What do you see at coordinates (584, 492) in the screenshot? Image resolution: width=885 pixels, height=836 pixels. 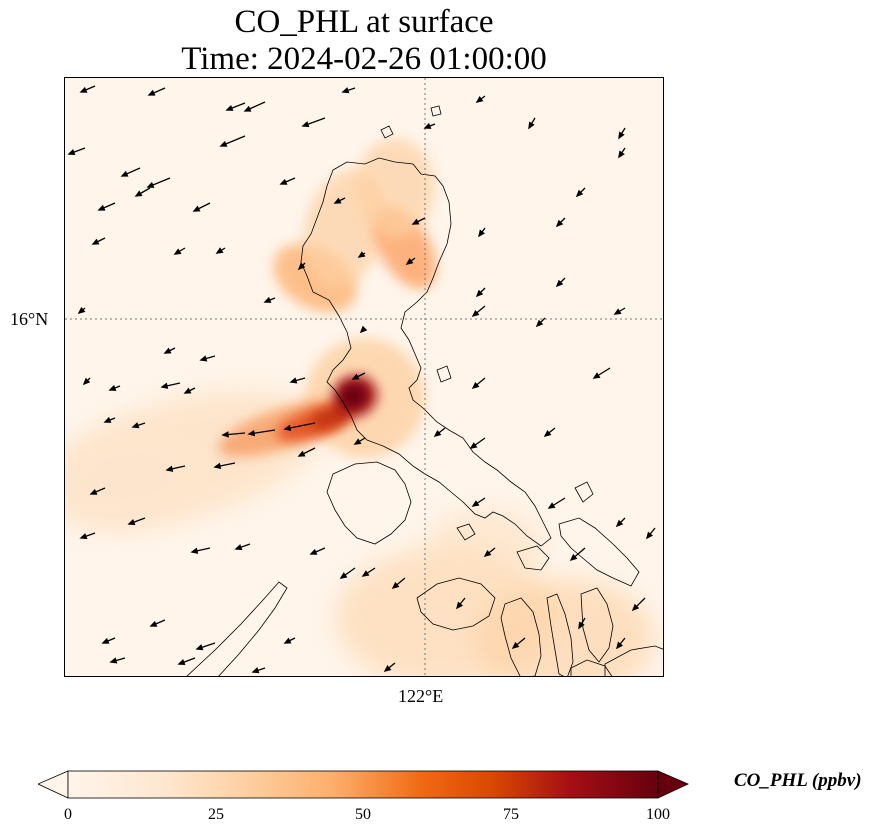 I see `coastline-catanduanes` at bounding box center [584, 492].